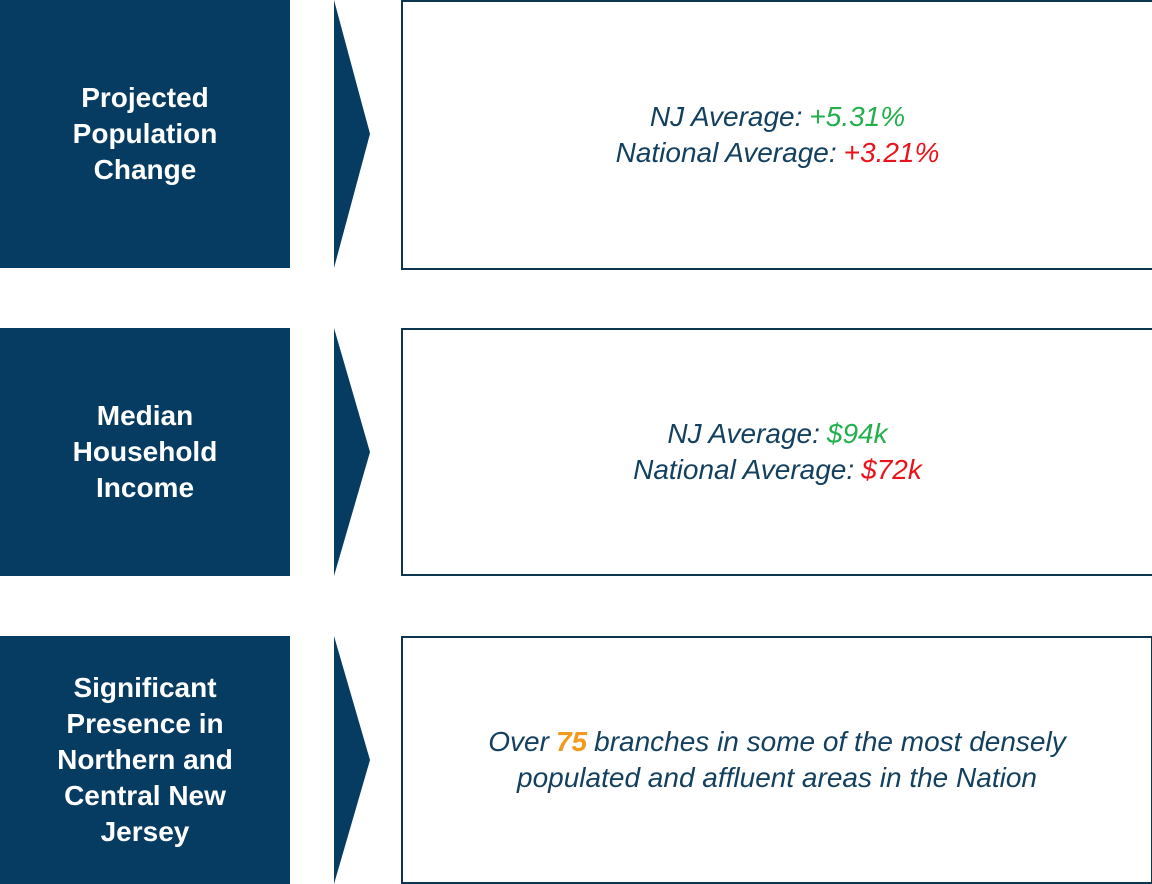 The width and height of the screenshot is (1152, 884). What do you see at coordinates (857, 116) in the screenshot?
I see `info-value: +5.31%` at bounding box center [857, 116].